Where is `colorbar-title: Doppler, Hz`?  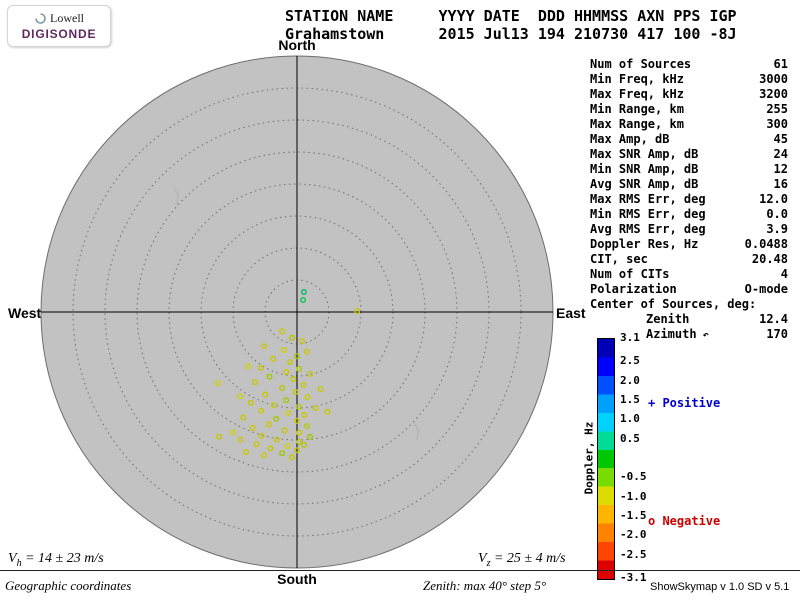
colorbar-title: Doppler, Hz is located at coordinates (589, 458).